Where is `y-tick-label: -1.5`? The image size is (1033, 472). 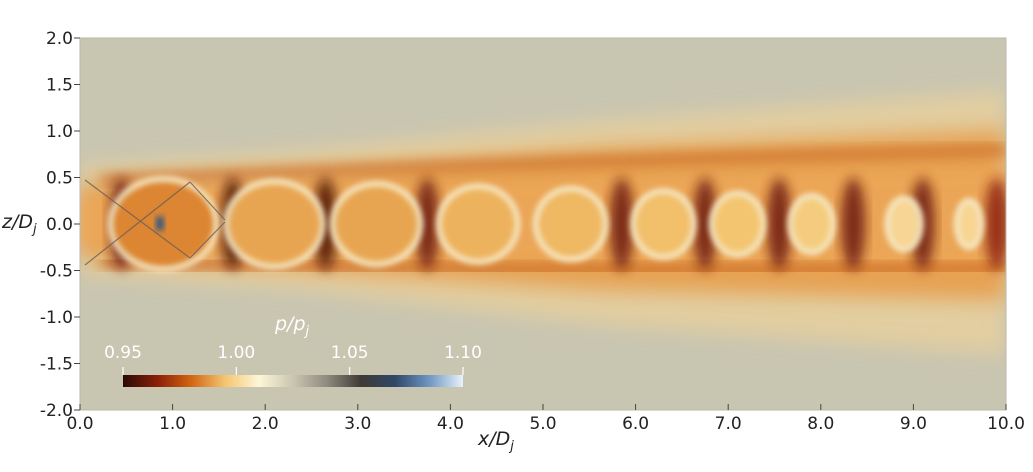 y-tick-label: -1.5 is located at coordinates (56, 365).